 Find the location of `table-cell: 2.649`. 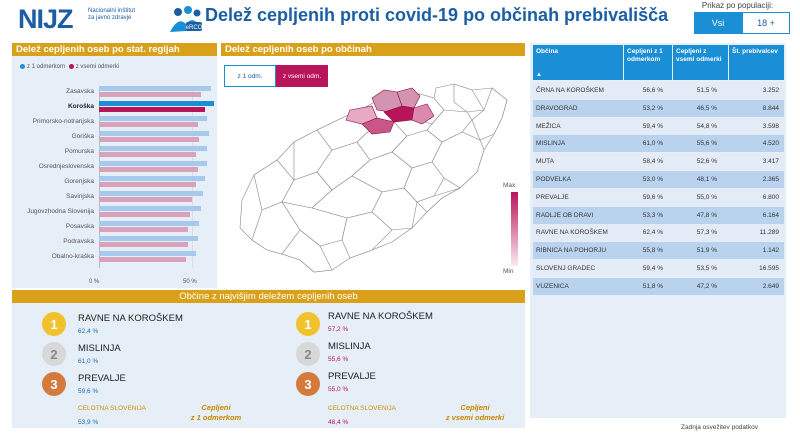

table-cell: 2.649 is located at coordinates (770, 286).